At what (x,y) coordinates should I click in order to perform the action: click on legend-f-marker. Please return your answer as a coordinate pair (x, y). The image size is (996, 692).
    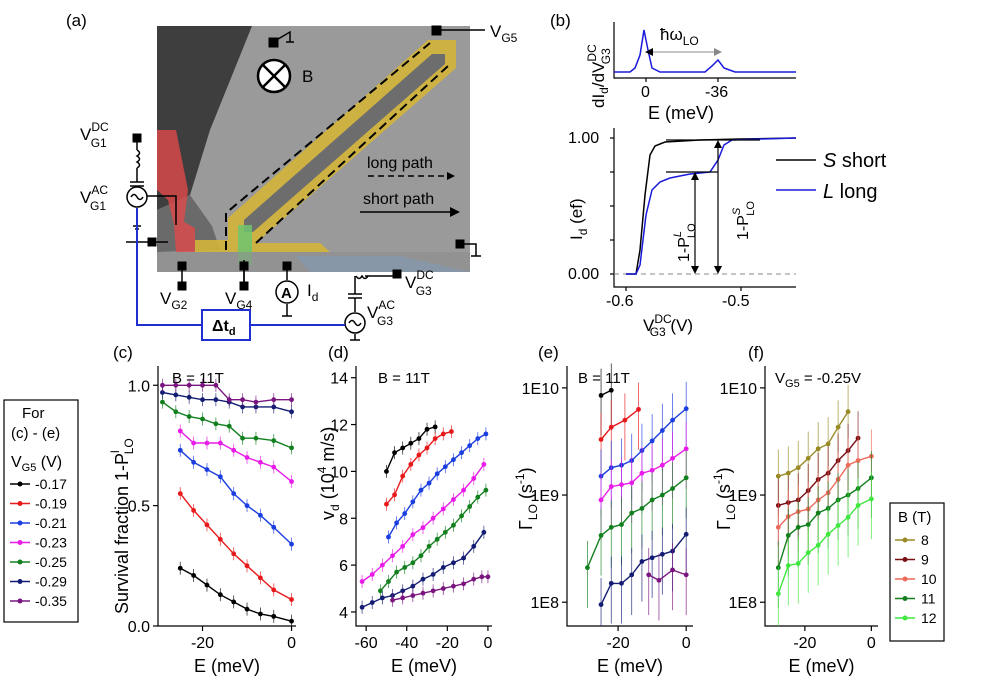
    Looking at the image, I should click on (905, 618).